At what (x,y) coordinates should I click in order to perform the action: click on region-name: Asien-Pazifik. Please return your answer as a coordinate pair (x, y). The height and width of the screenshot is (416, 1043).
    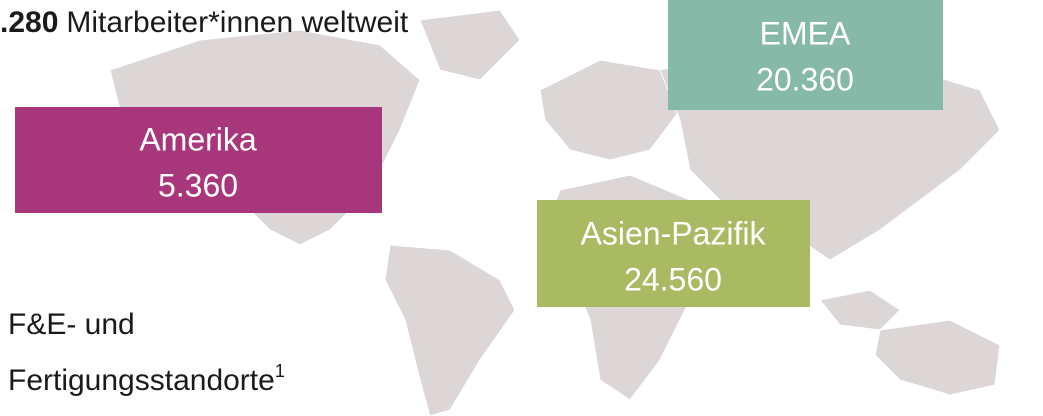
    Looking at the image, I should click on (674, 233).